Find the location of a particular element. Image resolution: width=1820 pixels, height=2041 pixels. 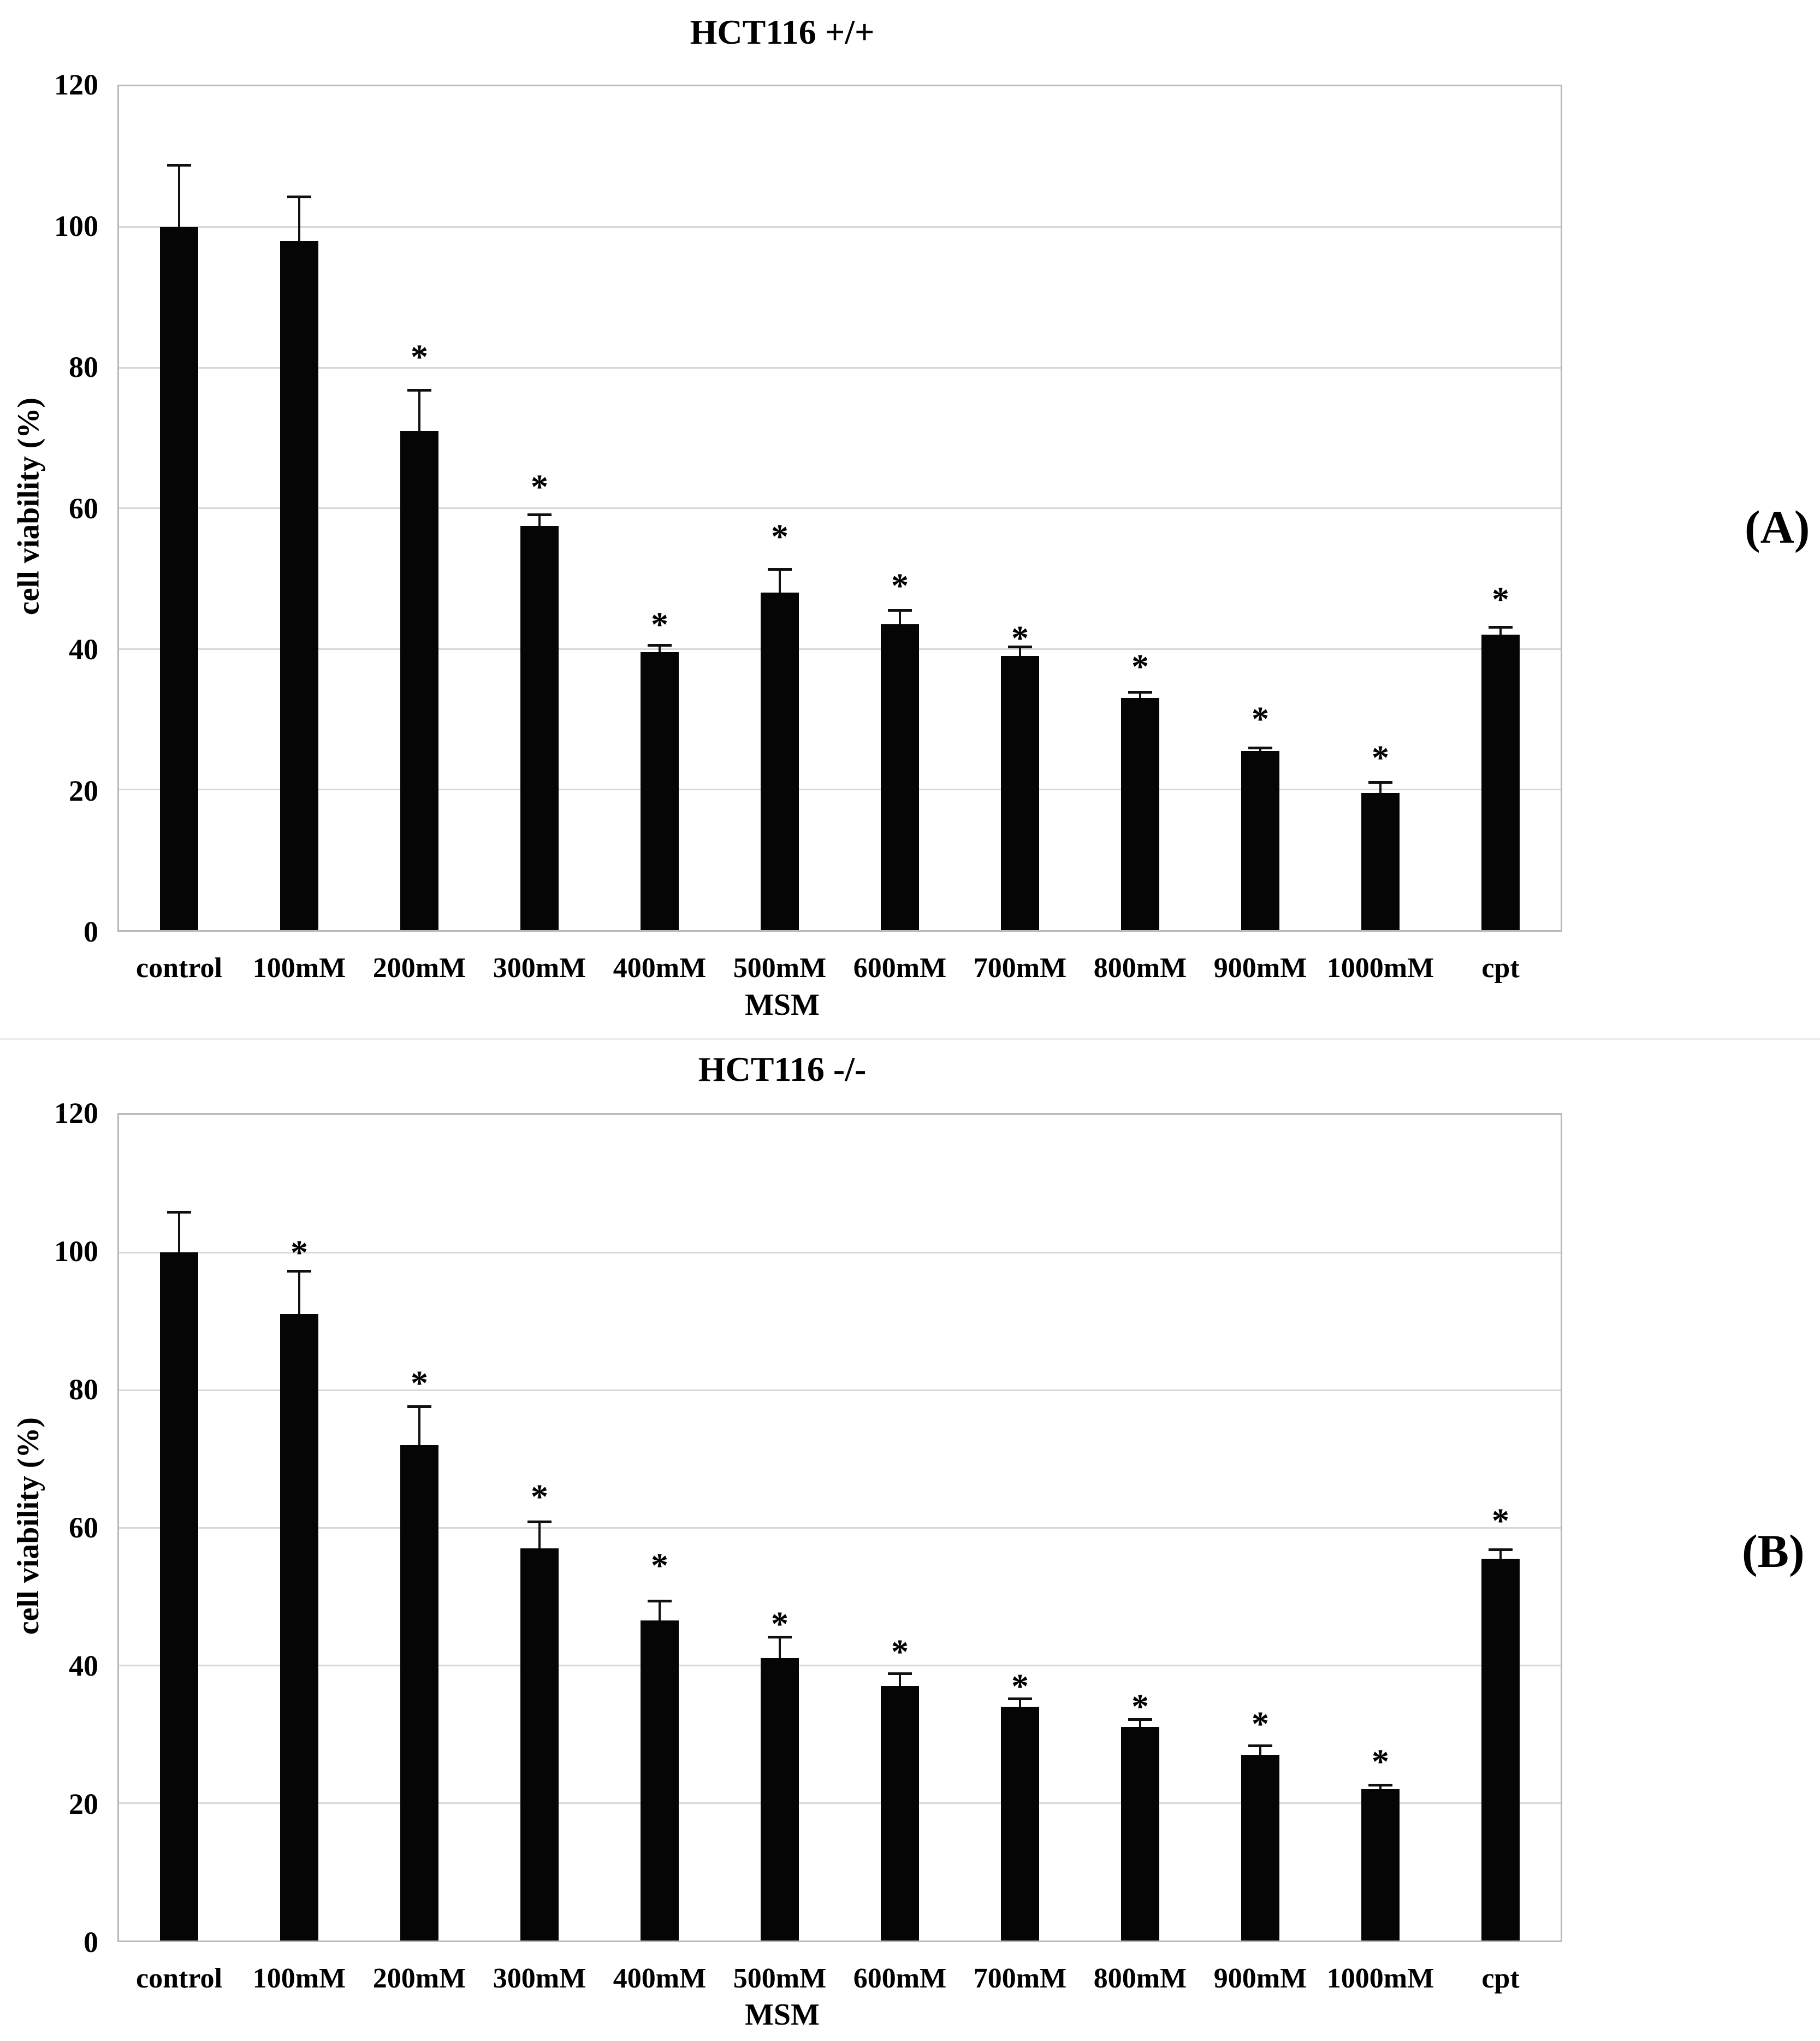

chart-title-a: HCT116 +/+ is located at coordinates (782, 32).